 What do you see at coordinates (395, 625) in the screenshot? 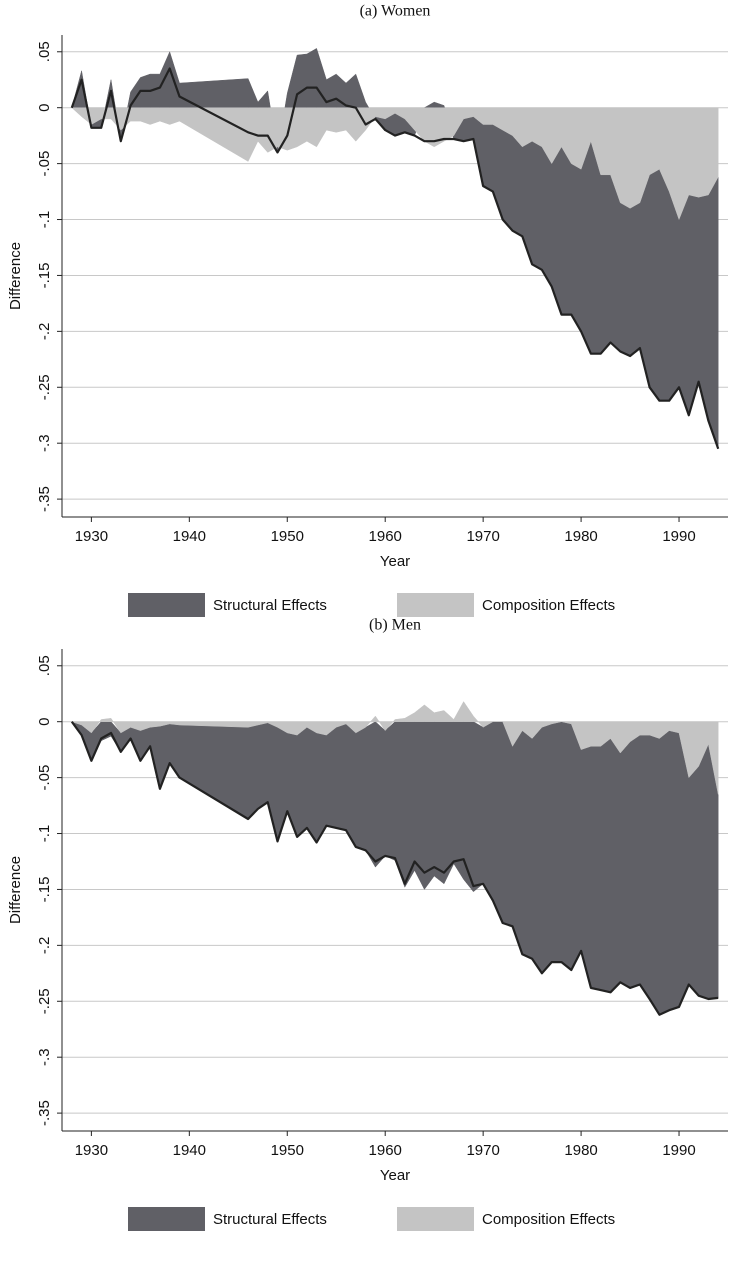
I see `panel-title: (b) Men` at bounding box center [395, 625].